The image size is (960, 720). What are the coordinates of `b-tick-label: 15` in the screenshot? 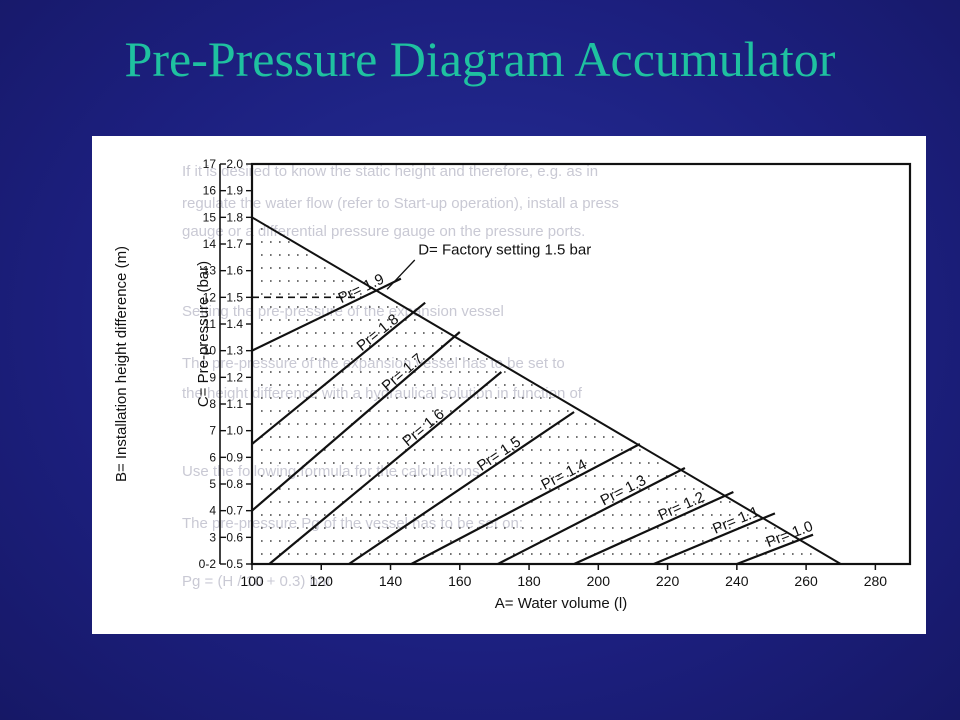 It's located at (210, 217).